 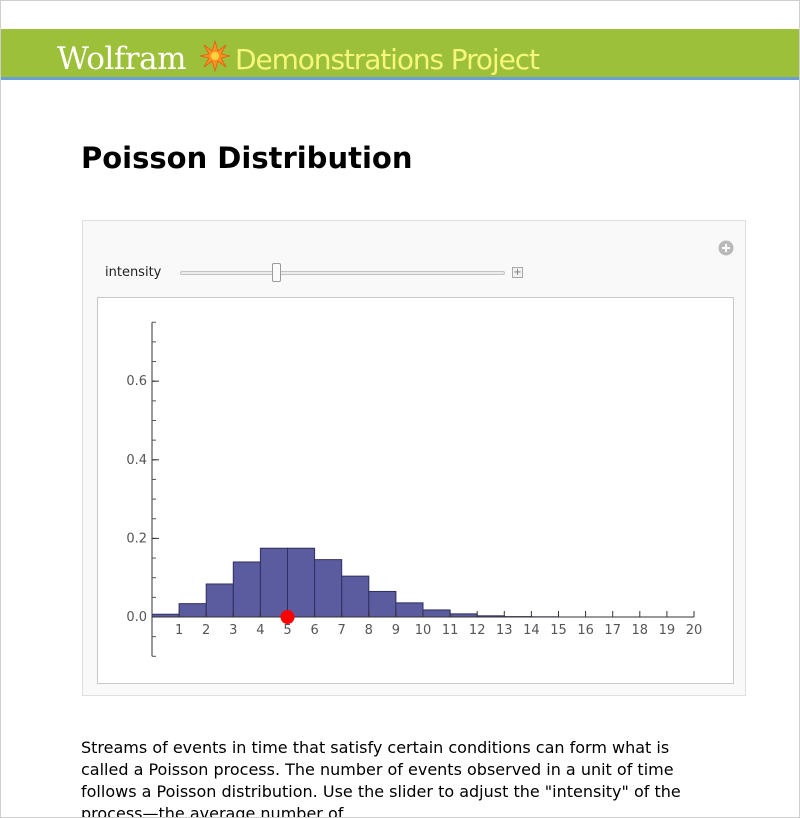 I want to click on top-strip, so click(x=400, y=15).